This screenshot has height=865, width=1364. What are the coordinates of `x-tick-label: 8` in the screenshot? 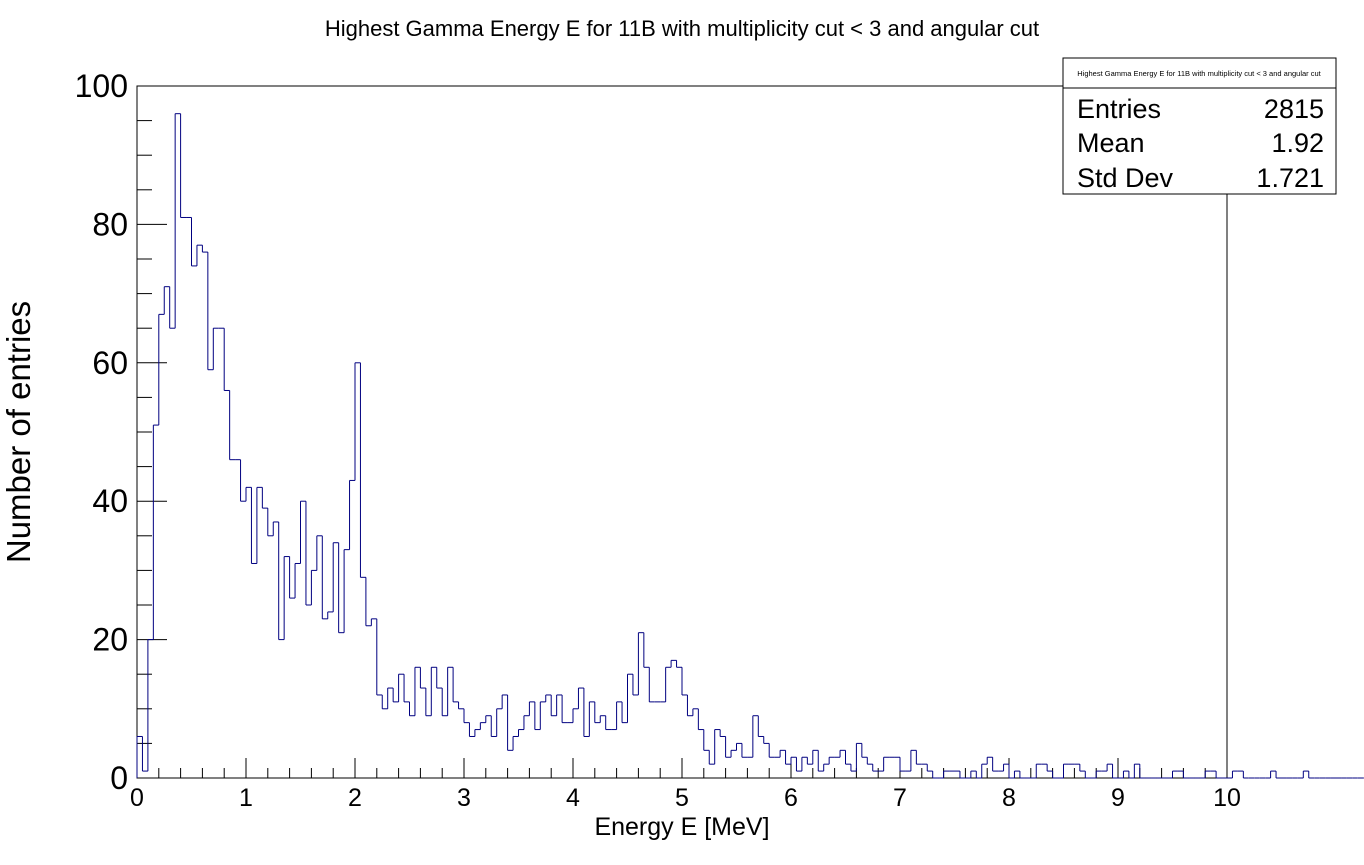 It's located at (1009, 798).